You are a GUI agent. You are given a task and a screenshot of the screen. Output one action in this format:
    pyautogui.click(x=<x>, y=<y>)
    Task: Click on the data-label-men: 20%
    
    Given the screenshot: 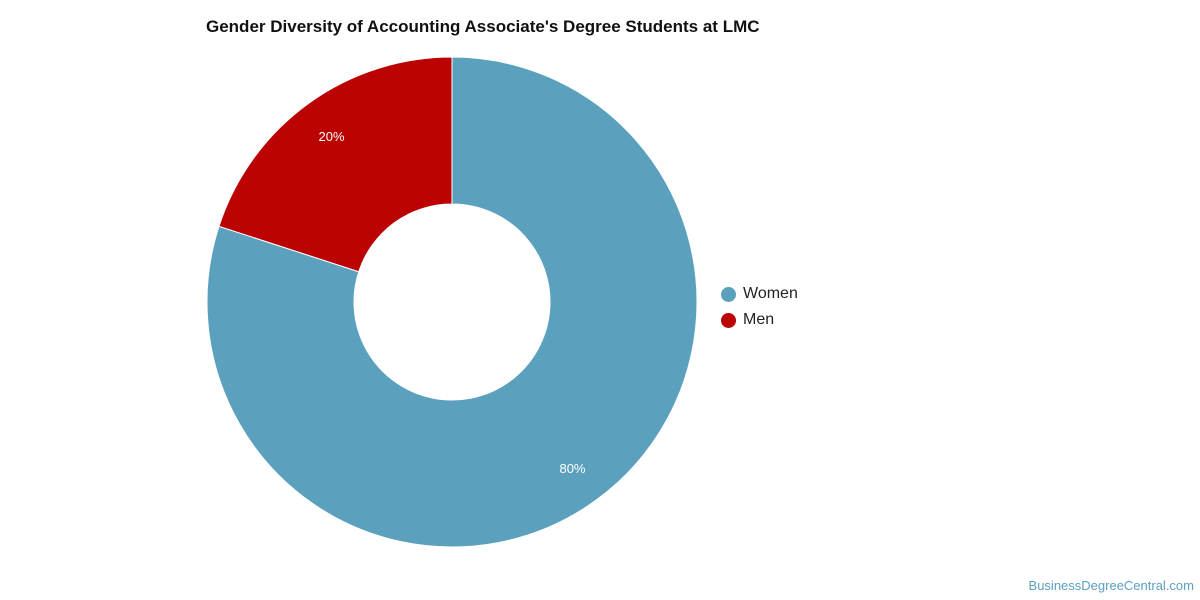 What is the action you would take?
    pyautogui.click(x=331, y=136)
    